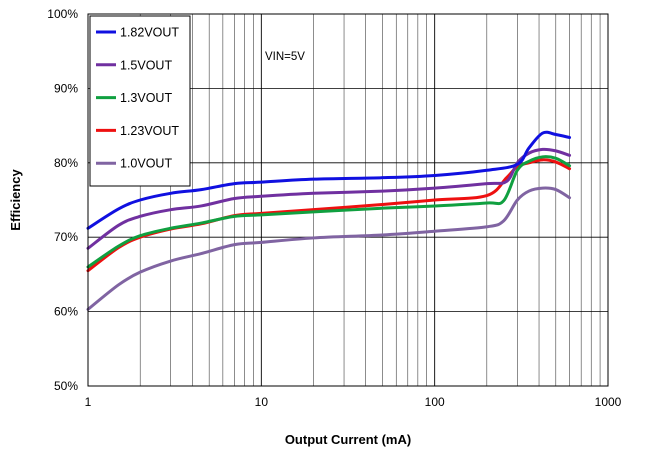 The width and height of the screenshot is (648, 456). I want to click on x-tick-label: 100, so click(435, 402).